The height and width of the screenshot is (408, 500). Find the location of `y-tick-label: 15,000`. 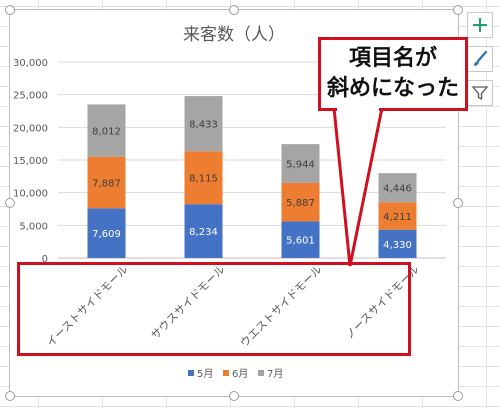

y-tick-label: 15,000 is located at coordinates (30, 161).